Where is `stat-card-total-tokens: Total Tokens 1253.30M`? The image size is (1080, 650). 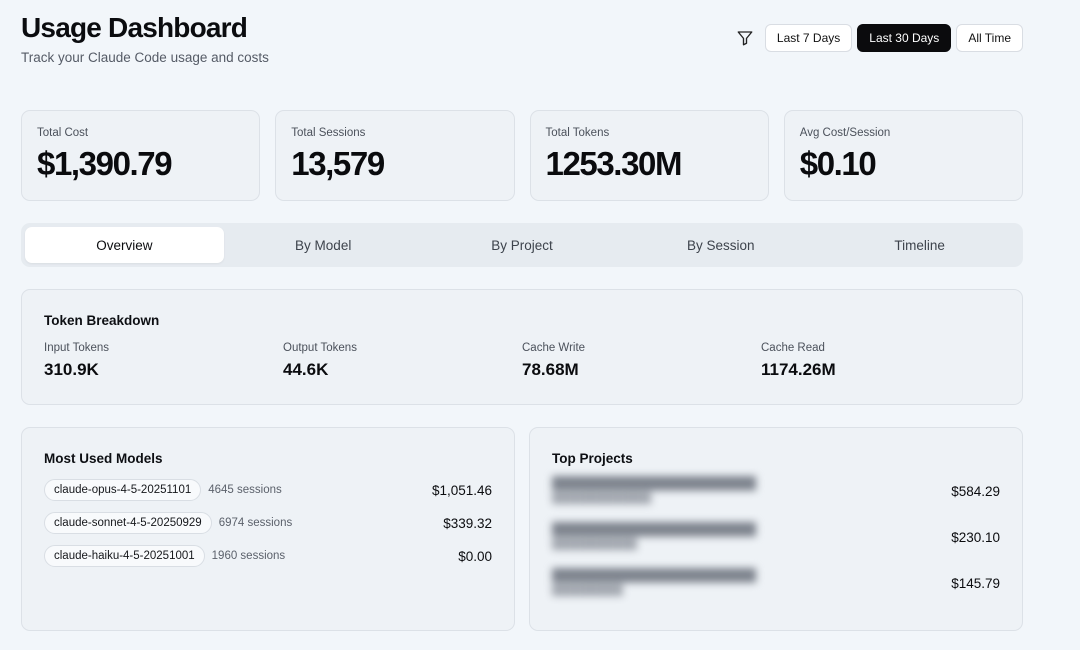
stat-card-total-tokens: Total Tokens 1253.30M is located at coordinates (649, 155).